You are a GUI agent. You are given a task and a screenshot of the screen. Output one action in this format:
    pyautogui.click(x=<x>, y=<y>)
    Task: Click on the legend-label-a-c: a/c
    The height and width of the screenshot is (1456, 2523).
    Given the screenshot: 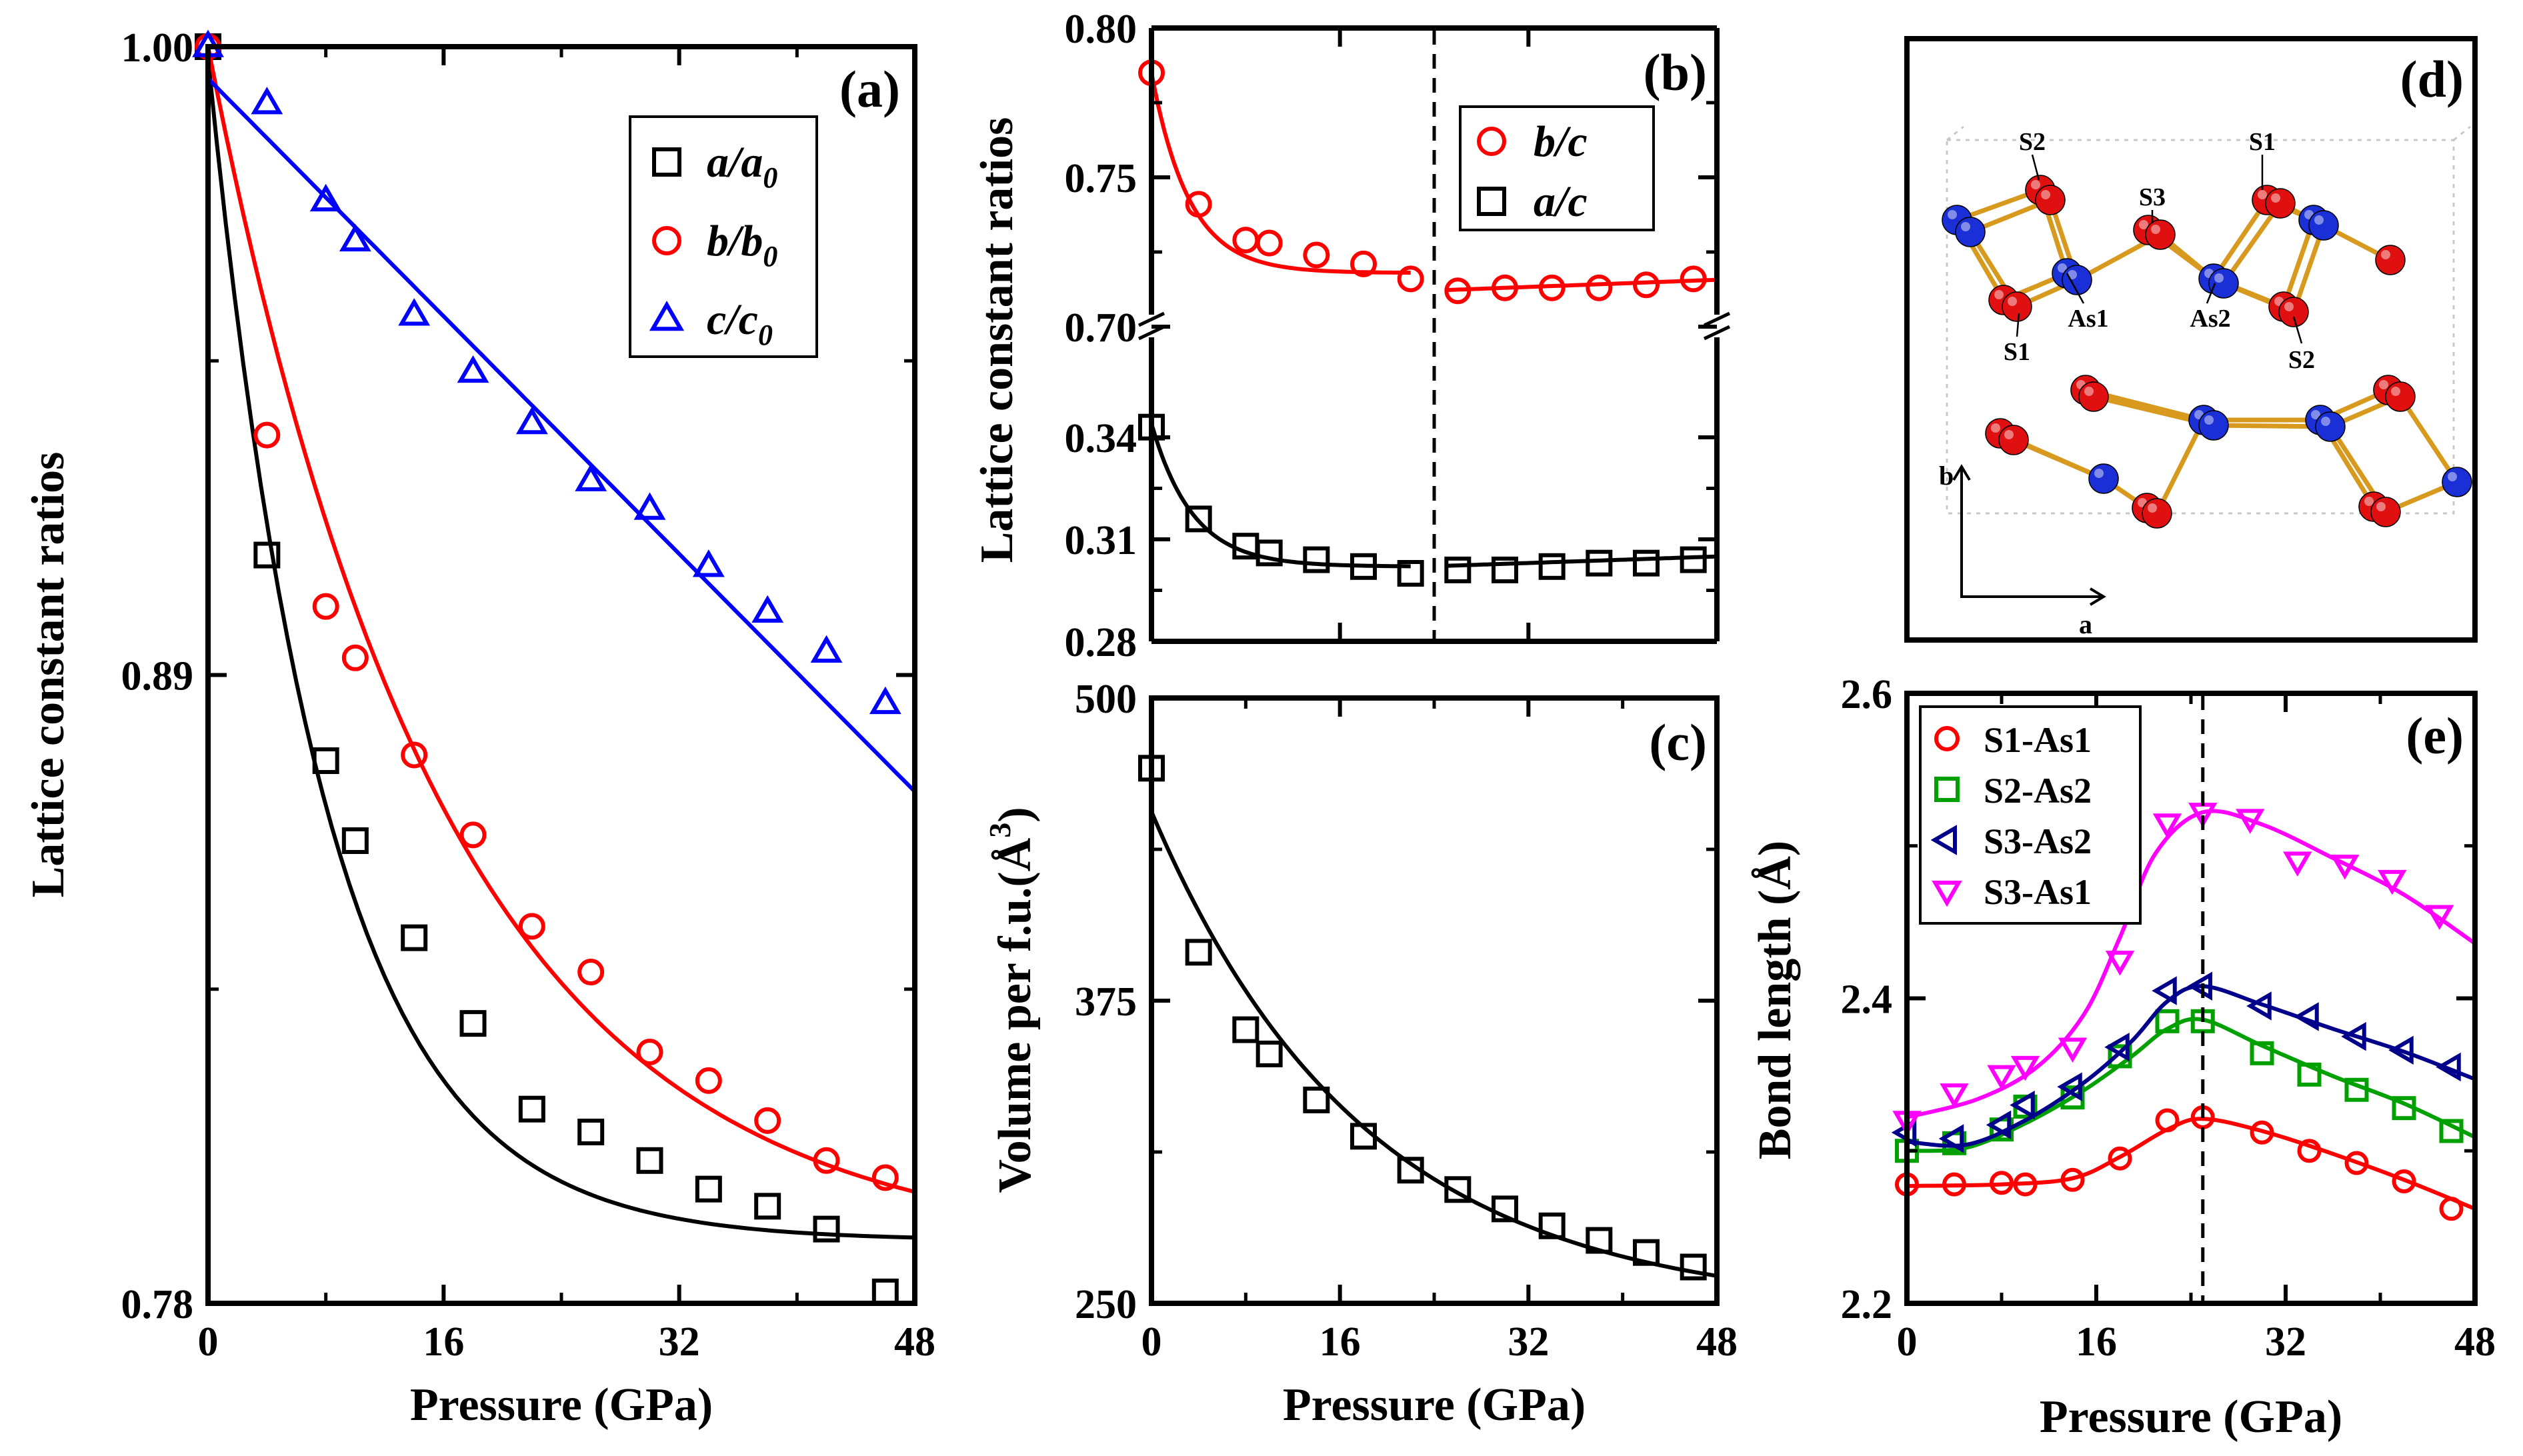 What is the action you would take?
    pyautogui.click(x=1561, y=201)
    